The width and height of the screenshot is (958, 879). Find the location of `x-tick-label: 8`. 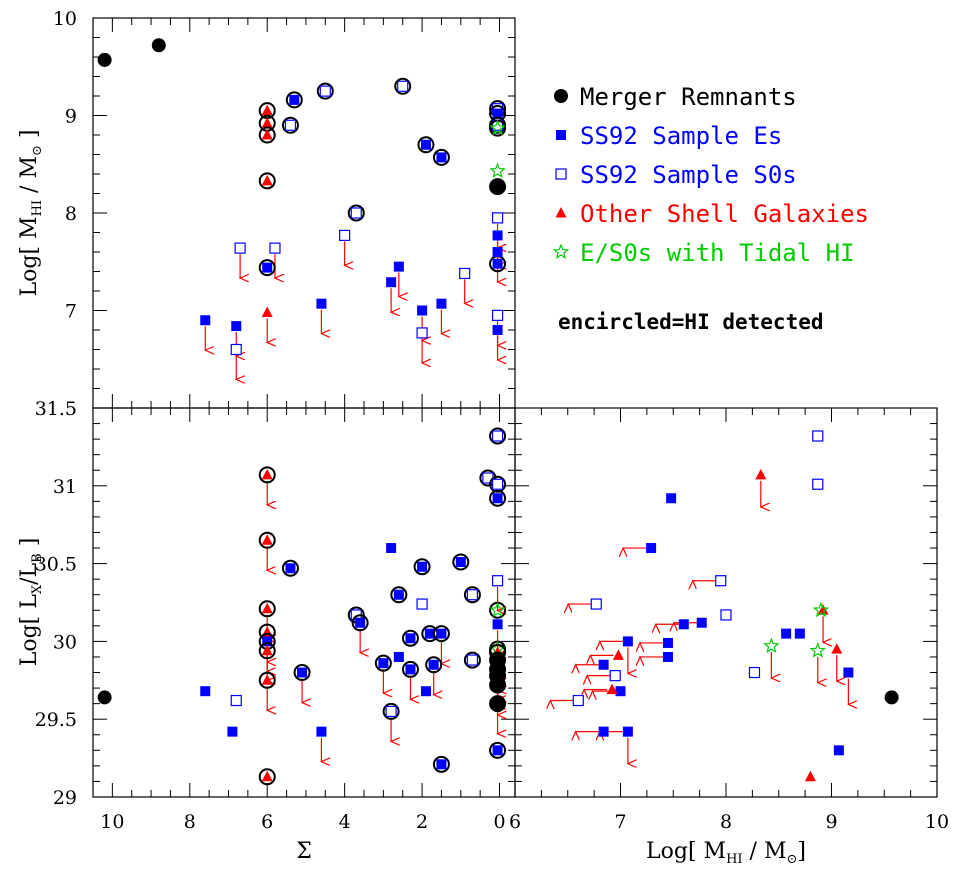

x-tick-label: 8 is located at coordinates (190, 822).